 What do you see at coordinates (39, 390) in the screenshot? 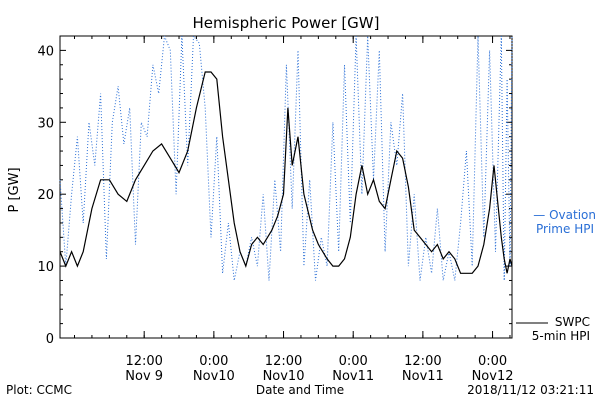
I see `plot-credit: Plot: CCMC` at bounding box center [39, 390].